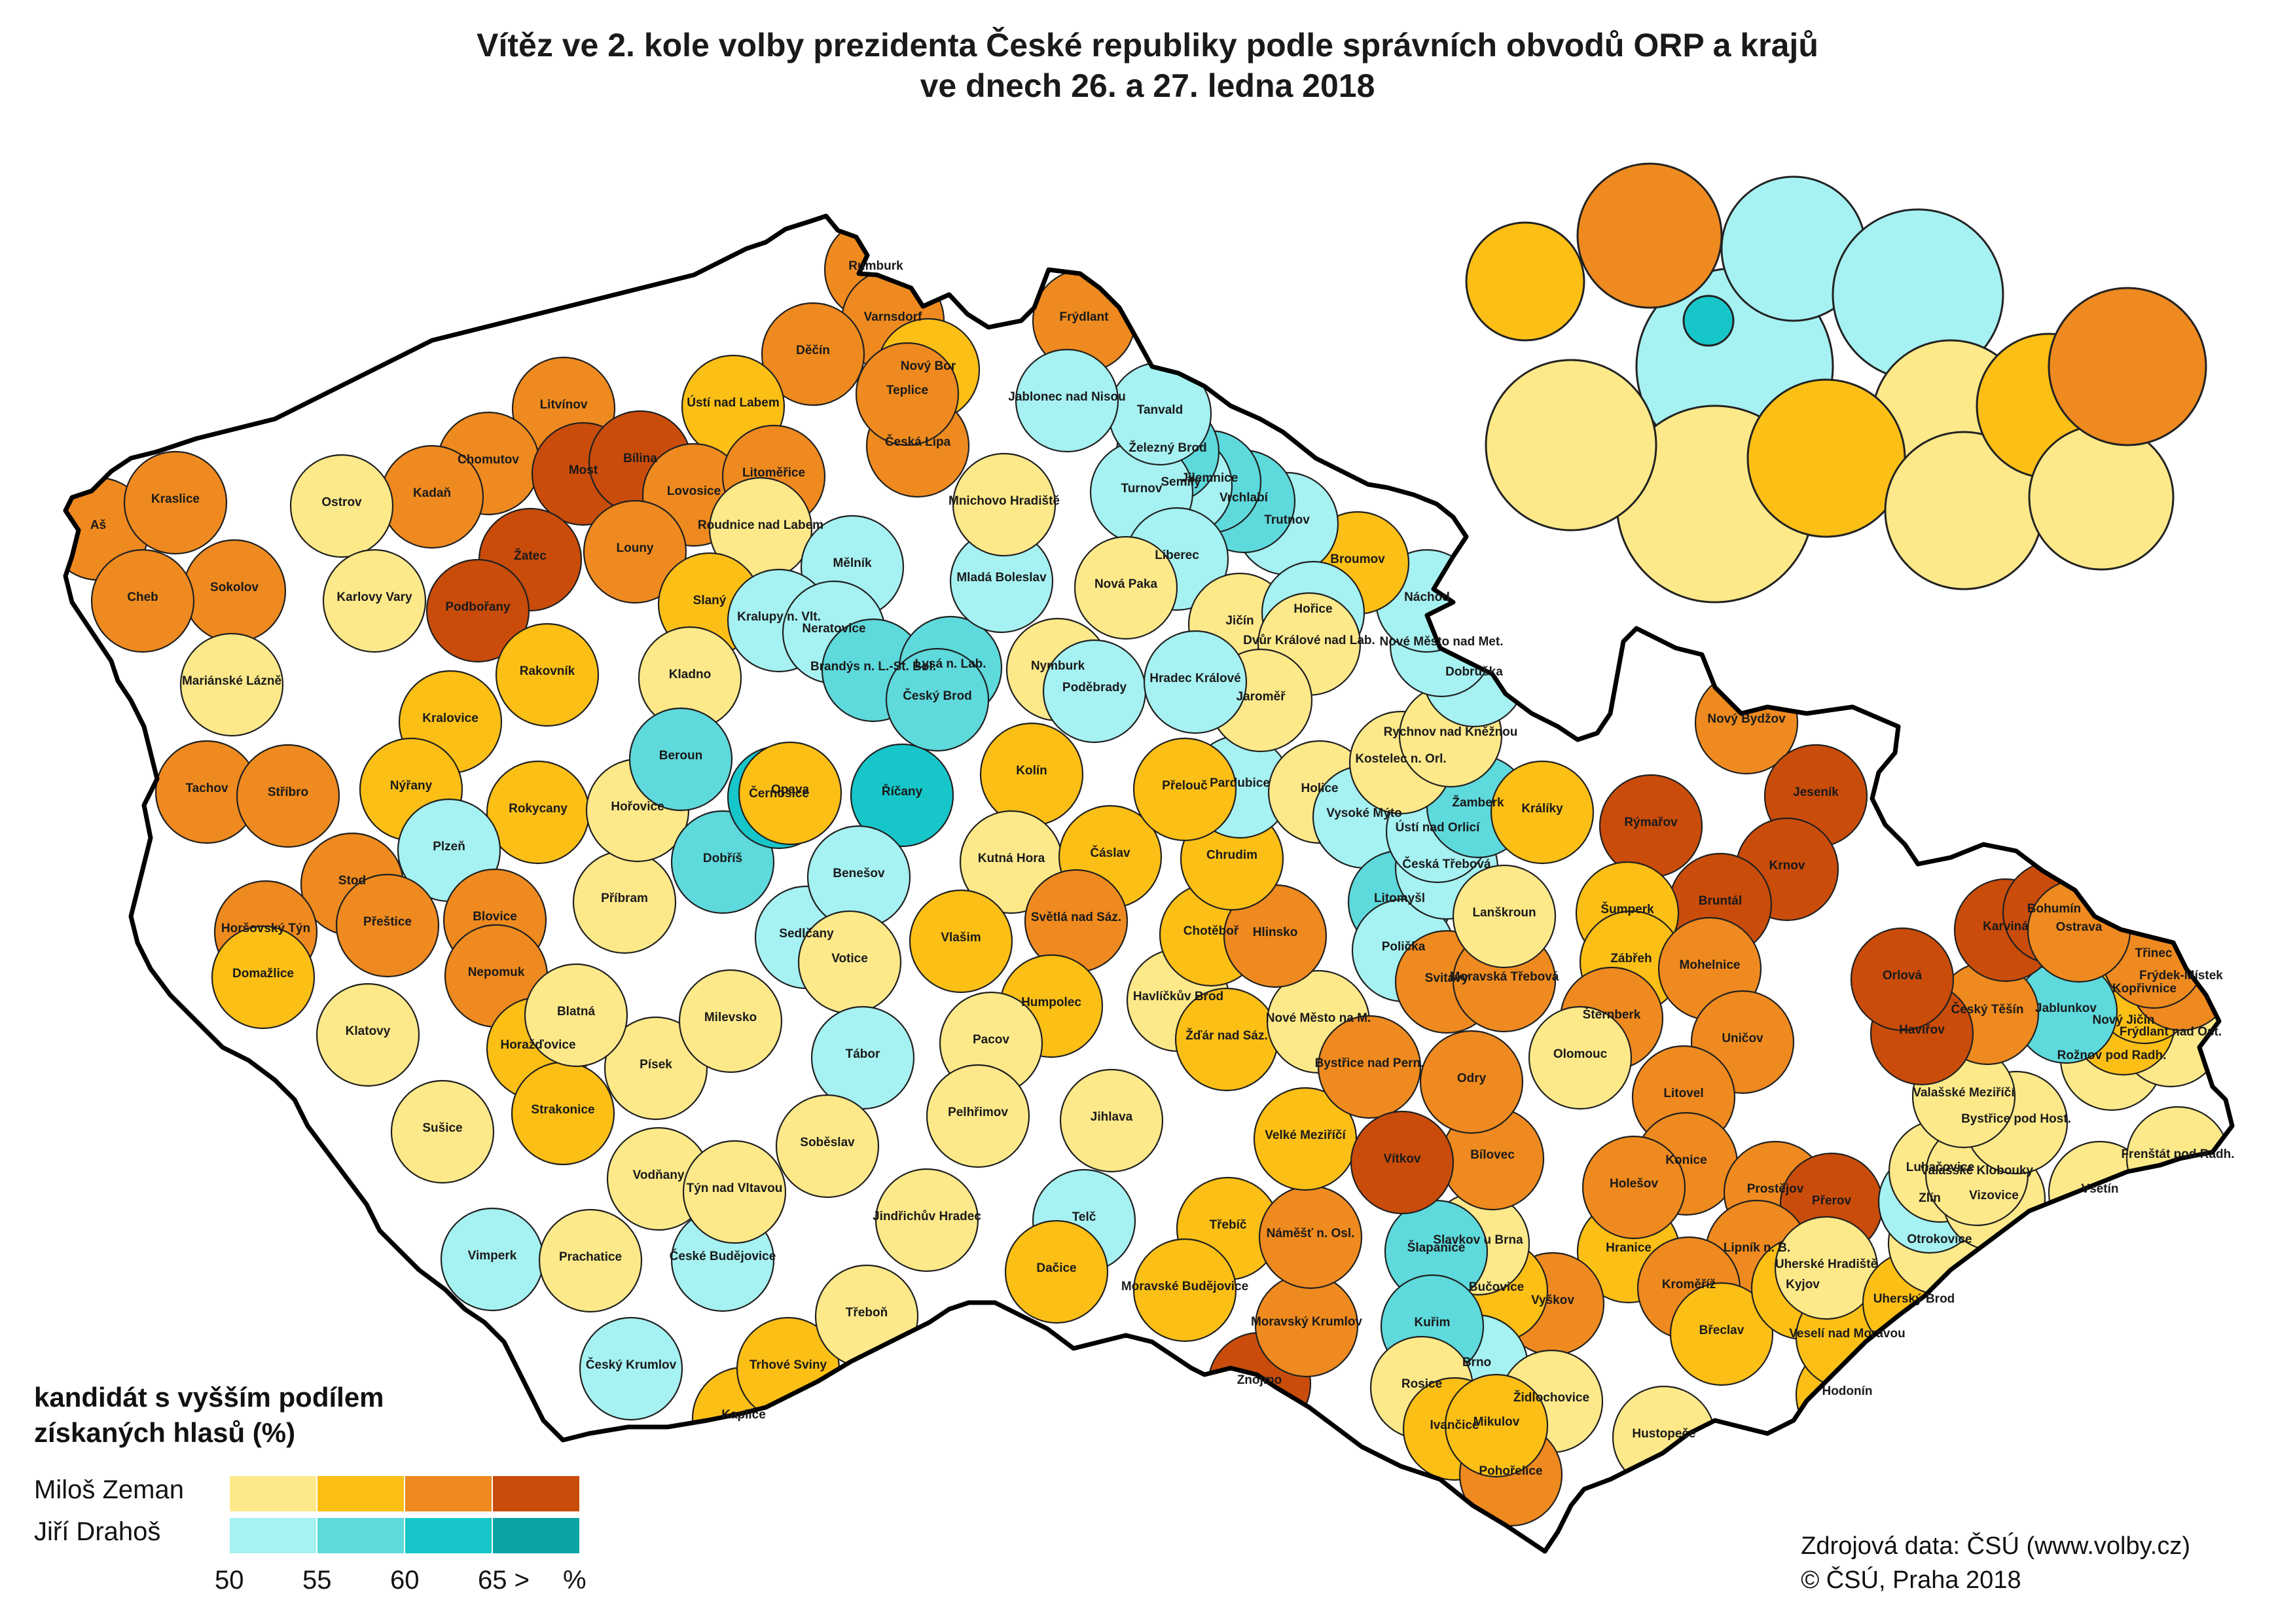 This screenshot has width=2295, height=1624. Describe the element at coordinates (731, 1017) in the screenshot. I see `orp-label: Milevsko` at that location.